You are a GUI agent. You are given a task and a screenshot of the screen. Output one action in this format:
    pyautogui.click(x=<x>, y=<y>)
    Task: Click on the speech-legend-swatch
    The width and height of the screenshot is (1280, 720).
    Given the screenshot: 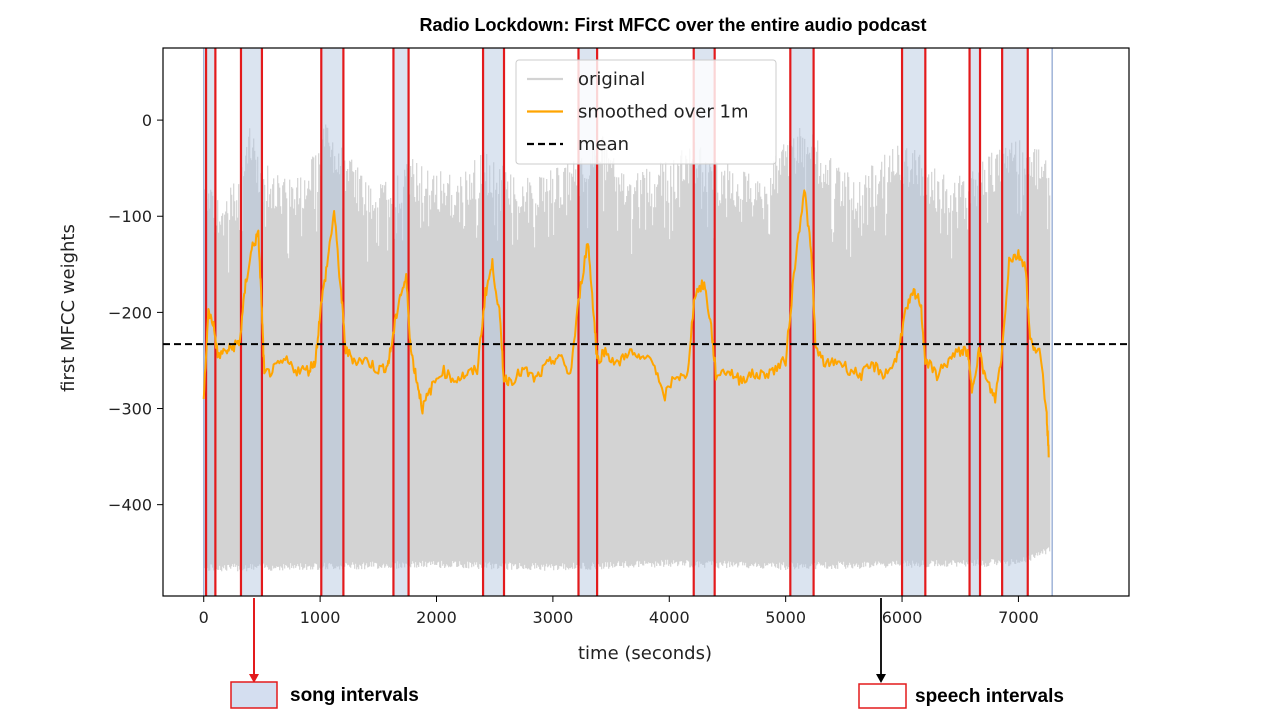 What is the action you would take?
    pyautogui.click(x=882, y=696)
    